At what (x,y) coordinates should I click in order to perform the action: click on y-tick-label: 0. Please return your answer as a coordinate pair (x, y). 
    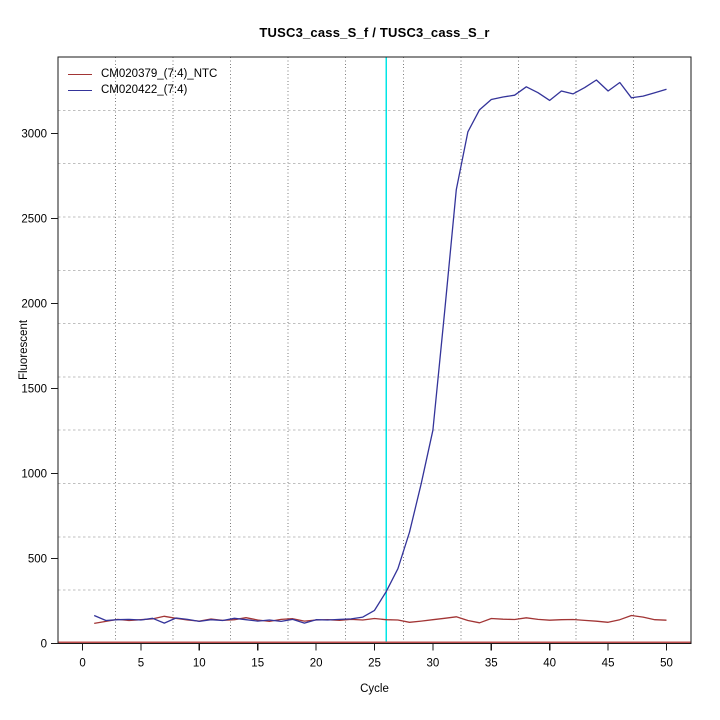
    Looking at the image, I should click on (44, 645).